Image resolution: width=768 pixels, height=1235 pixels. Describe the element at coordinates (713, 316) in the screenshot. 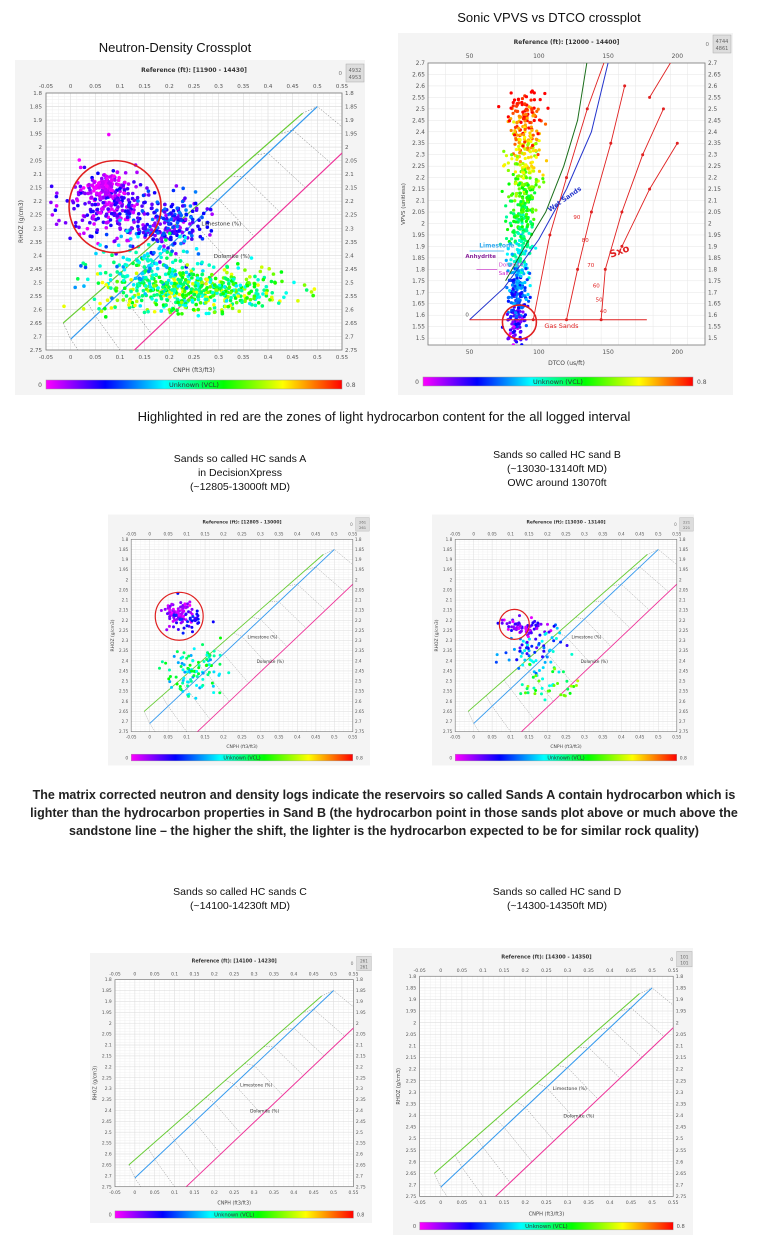

I see `y-tick-label-right: 1.6` at that location.